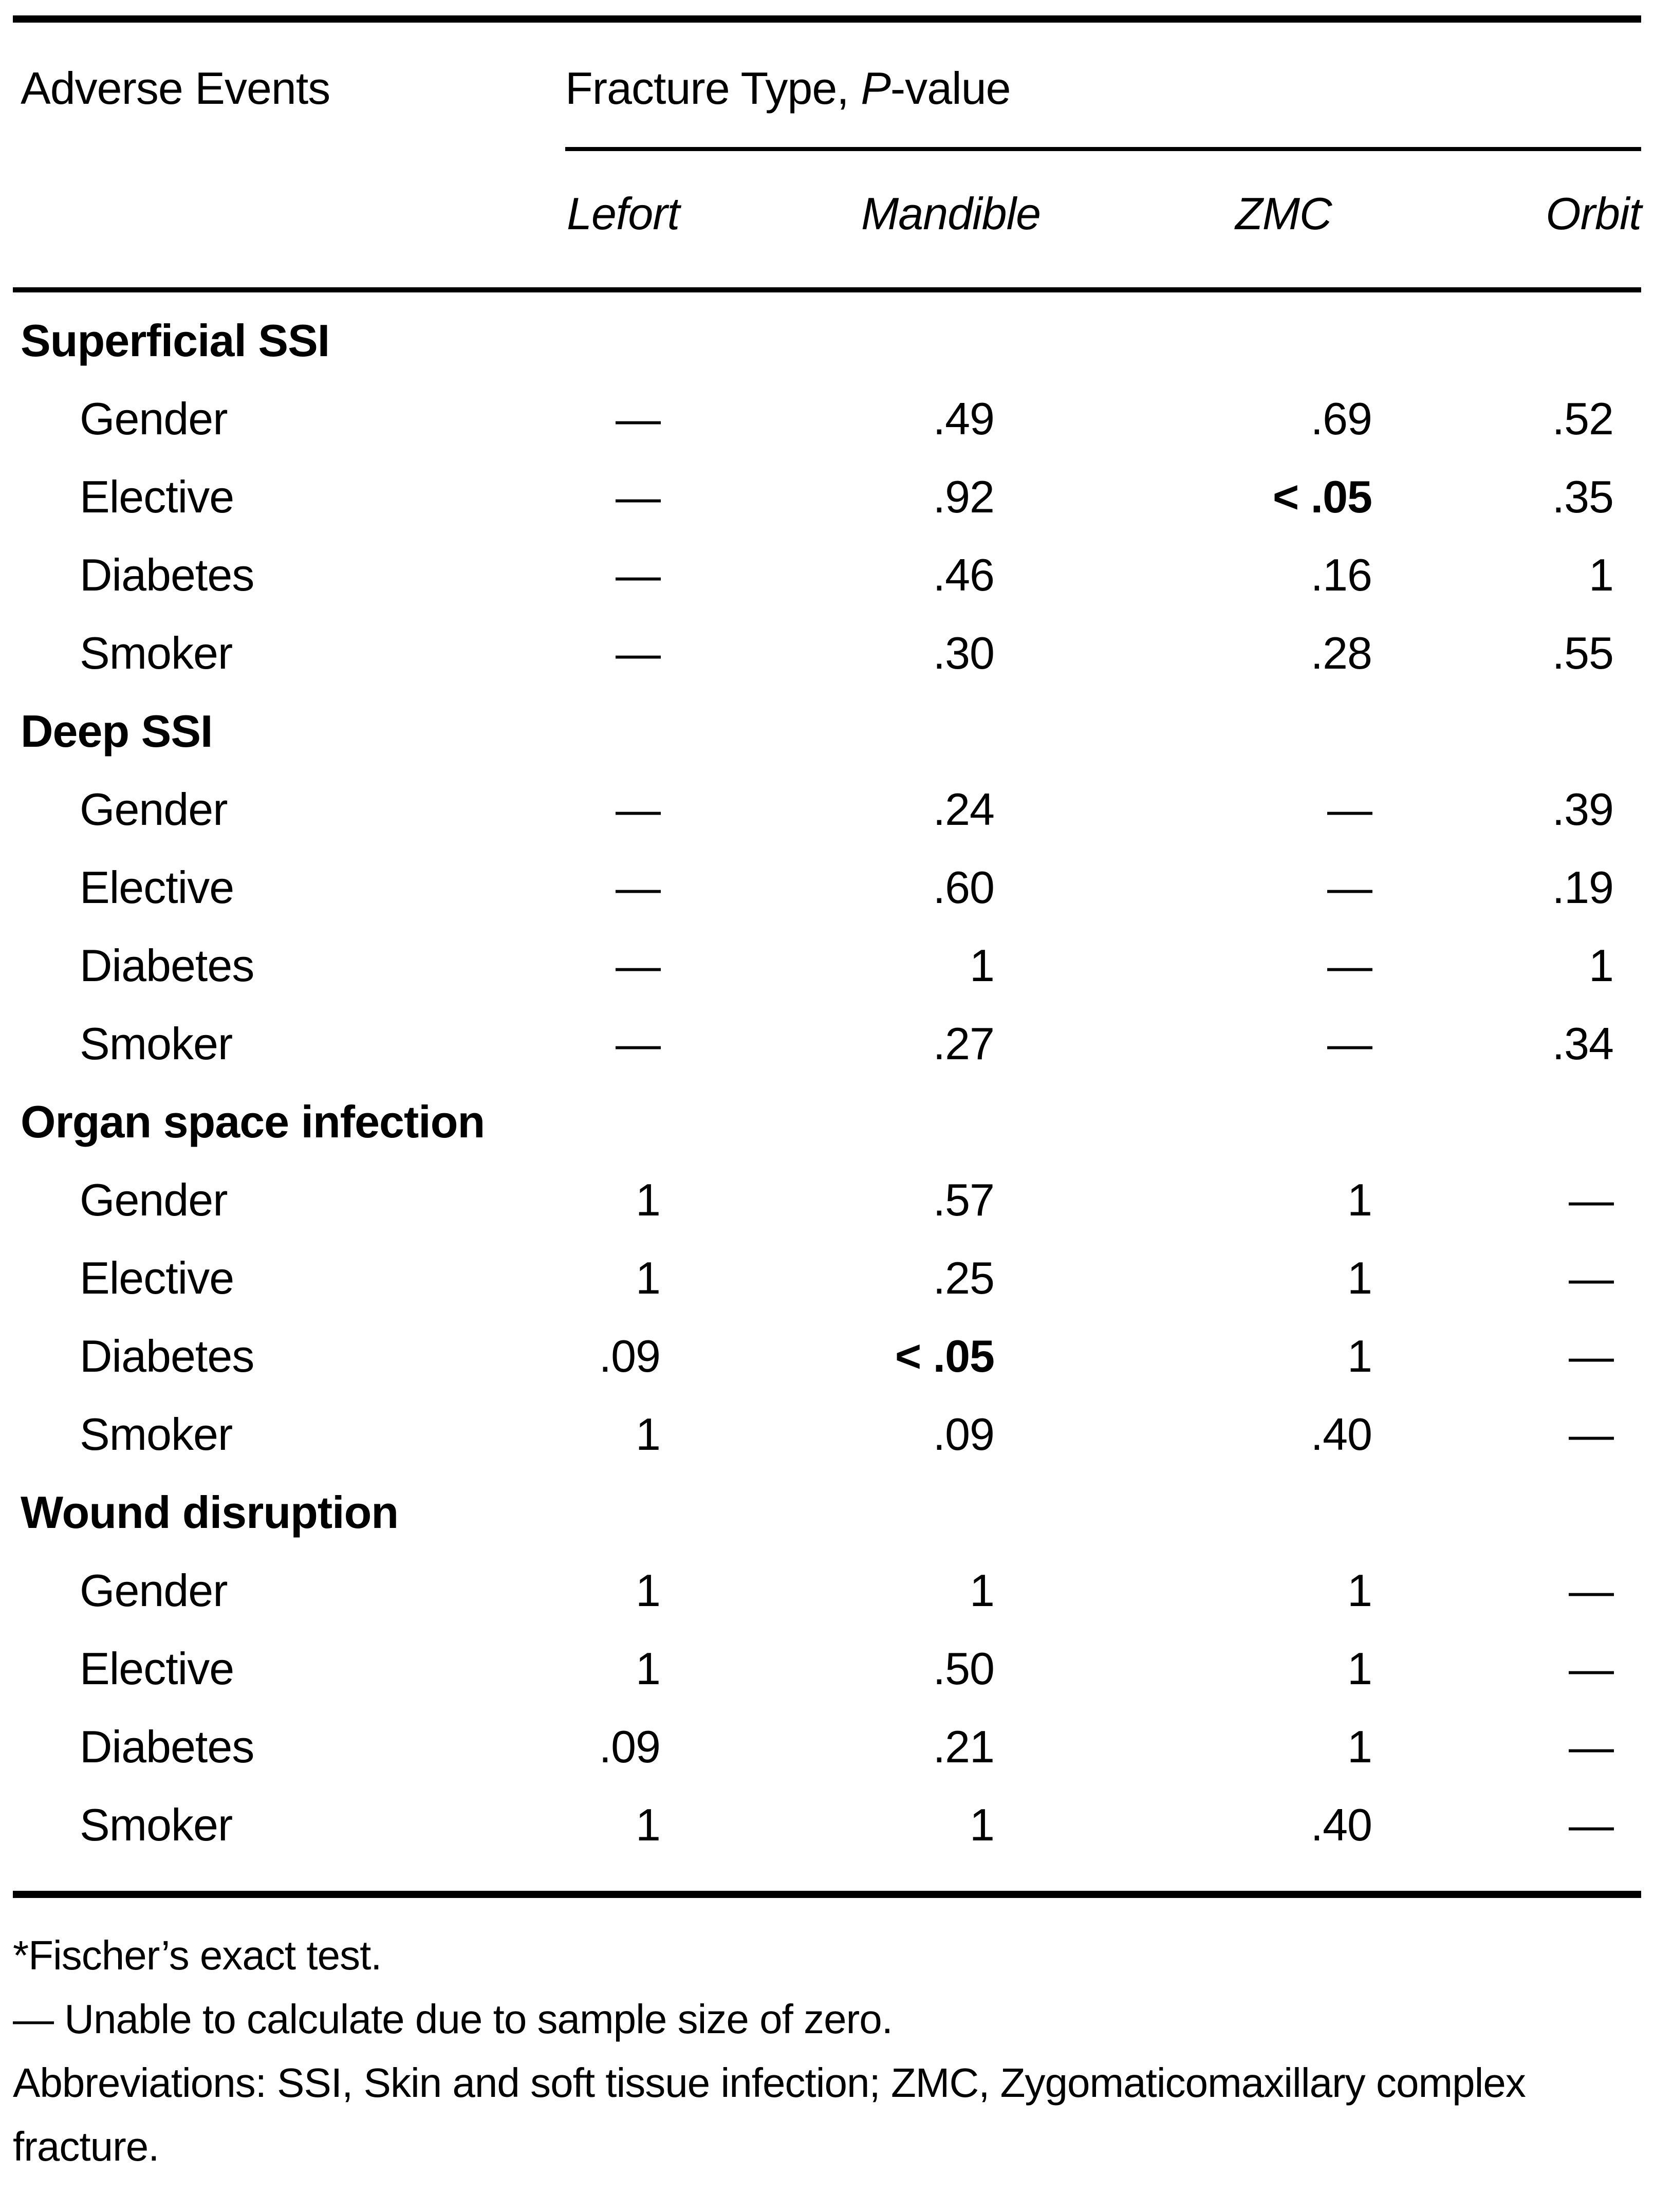 Image resolution: width=1654 pixels, height=2212 pixels. Describe the element at coordinates (827, 966) in the screenshot. I see `table-row: Diabetes — 1 — 1` at that location.